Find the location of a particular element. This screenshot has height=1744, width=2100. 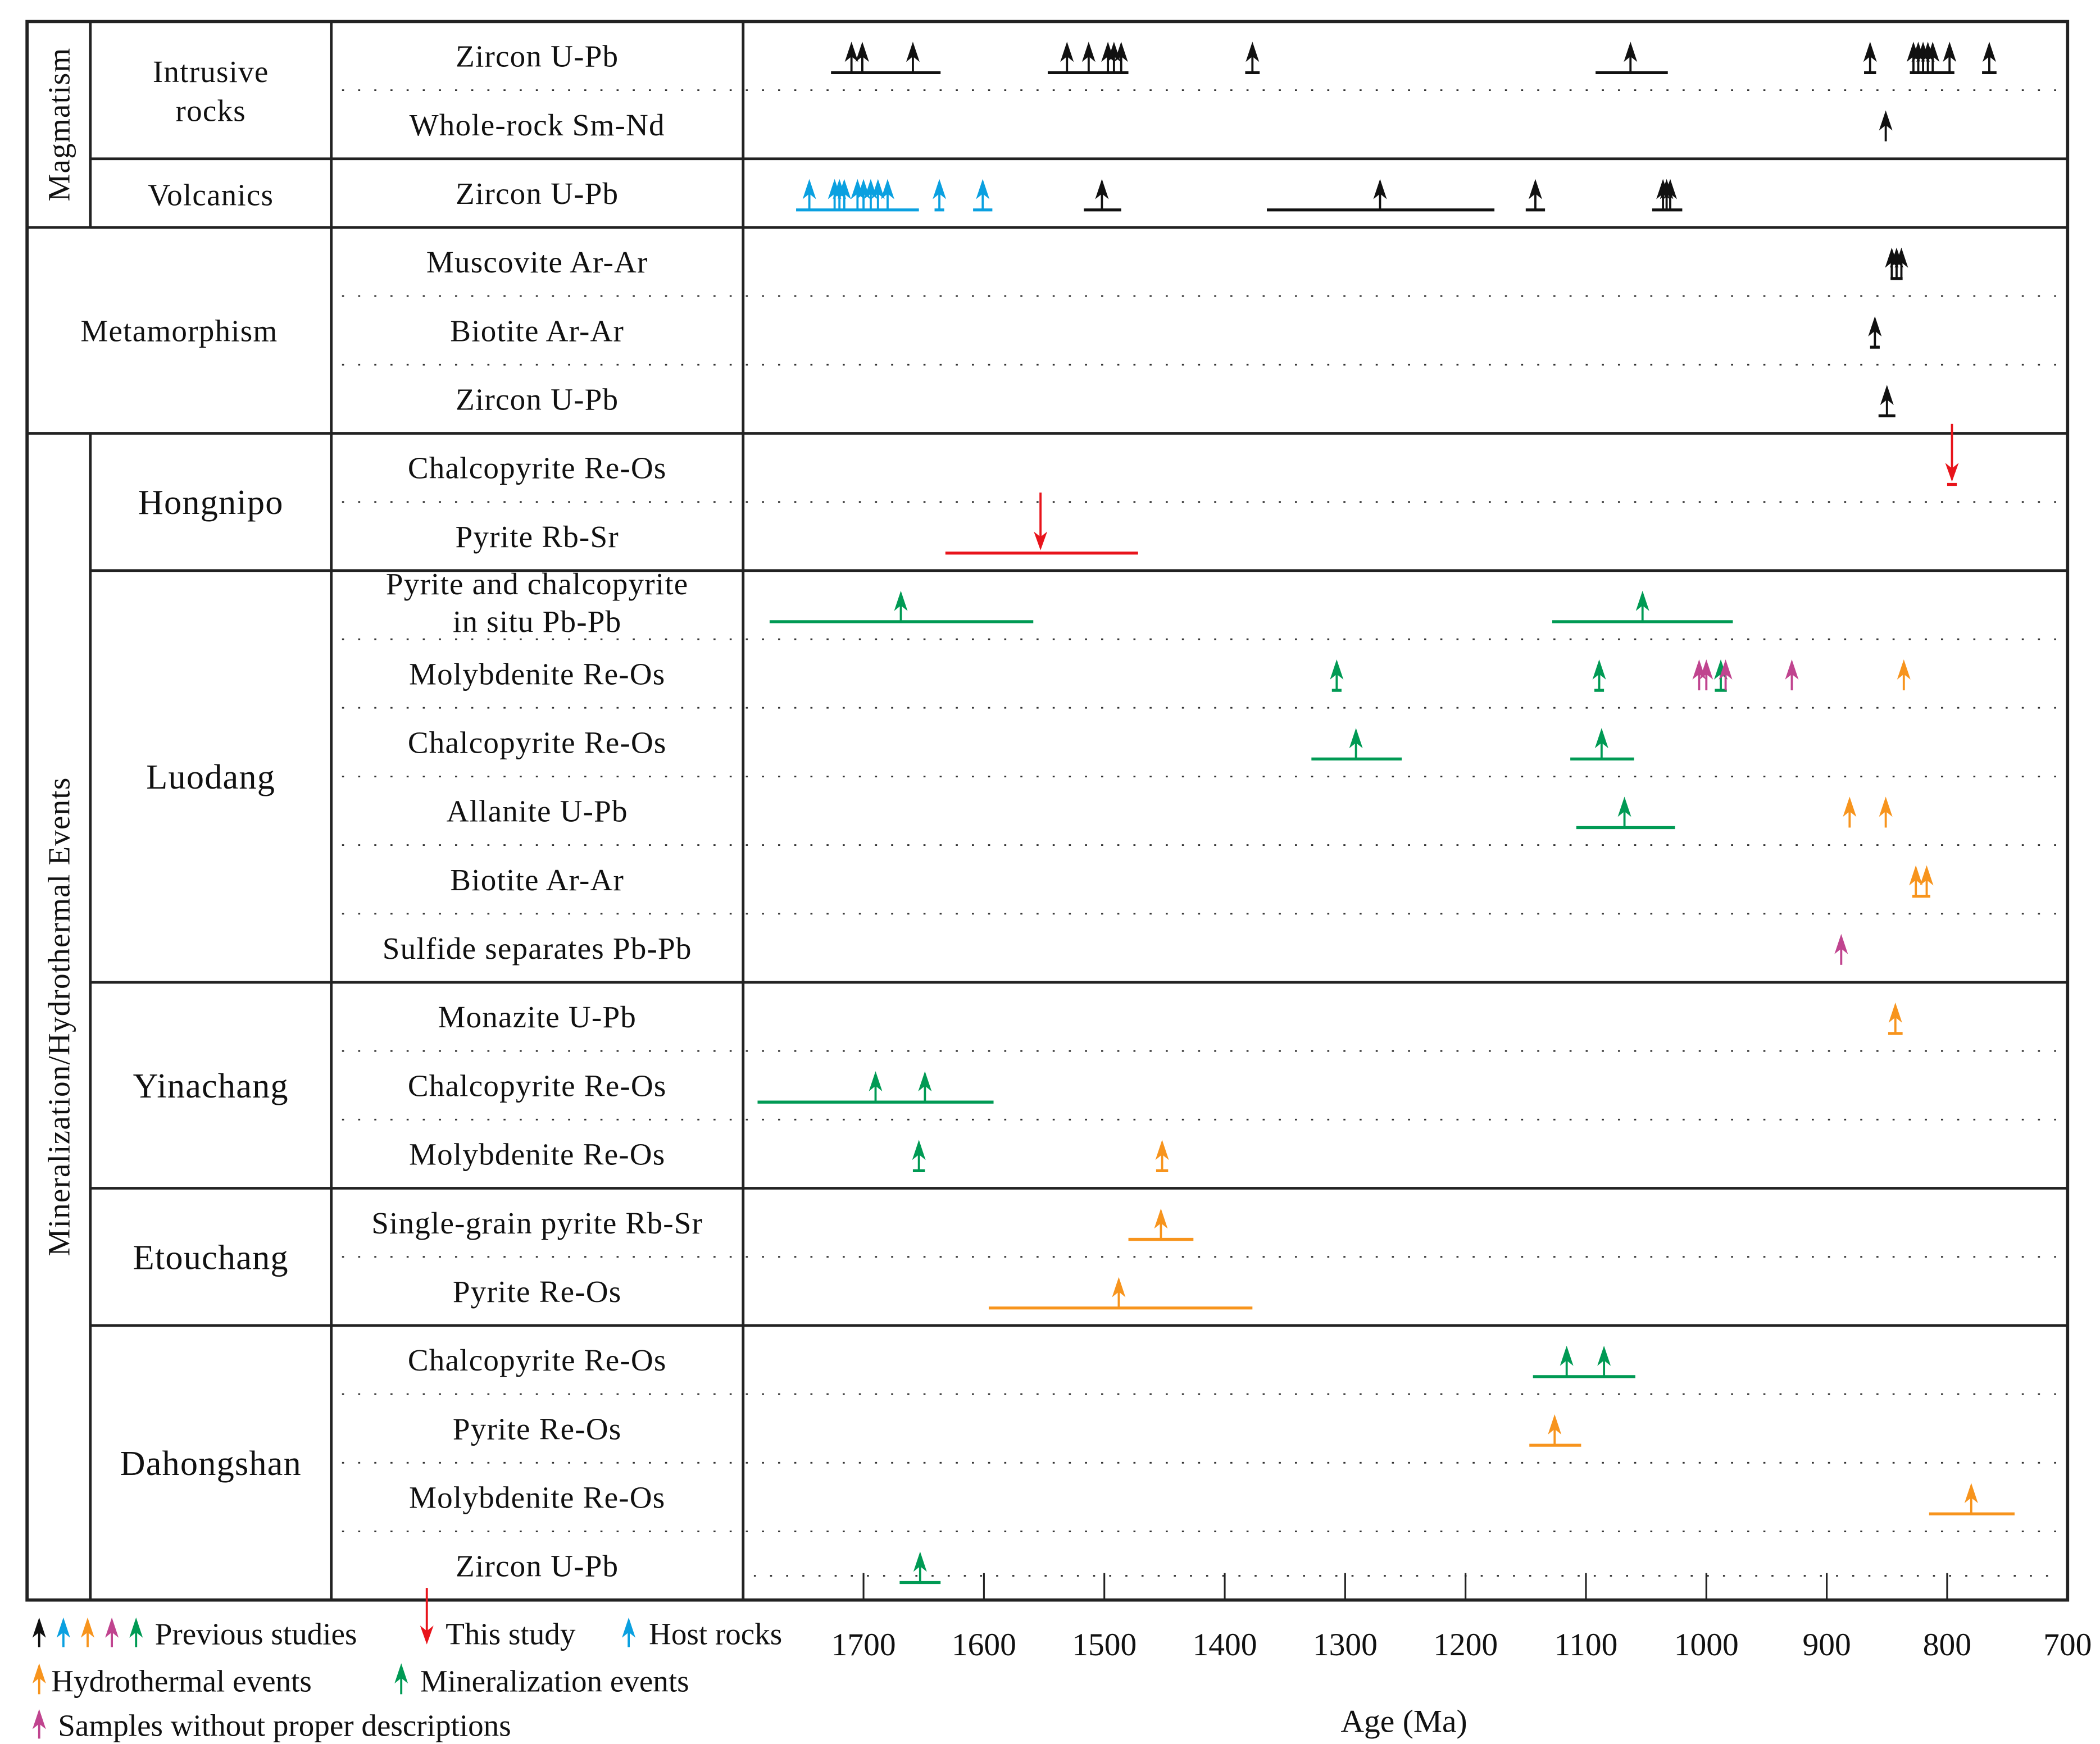

x-tick-label: 1000 is located at coordinates (1707, 1645).